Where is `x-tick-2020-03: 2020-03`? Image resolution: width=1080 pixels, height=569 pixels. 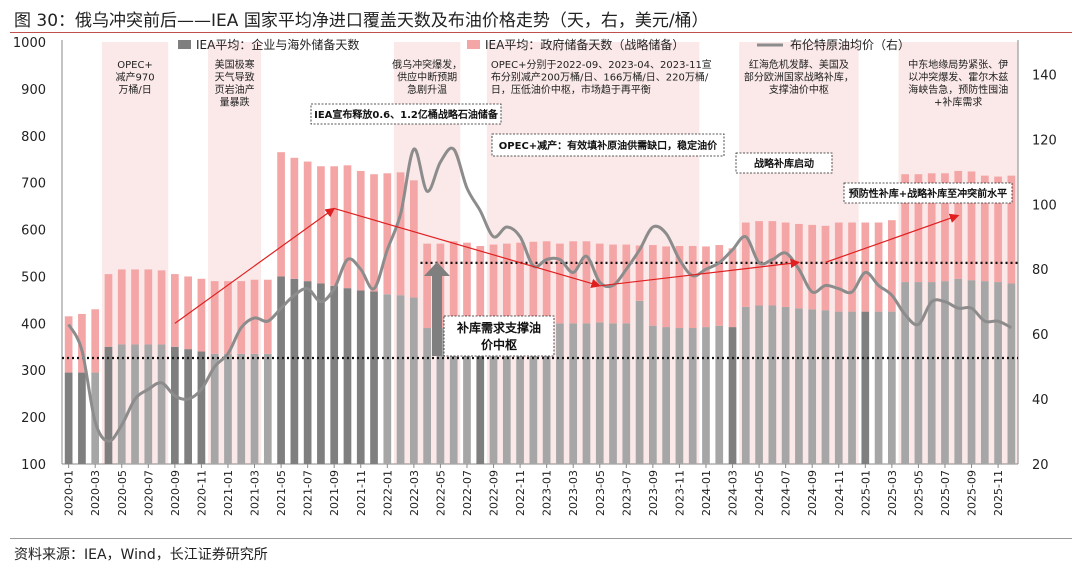 x-tick-2020-03: 2020-03 is located at coordinates (95, 493).